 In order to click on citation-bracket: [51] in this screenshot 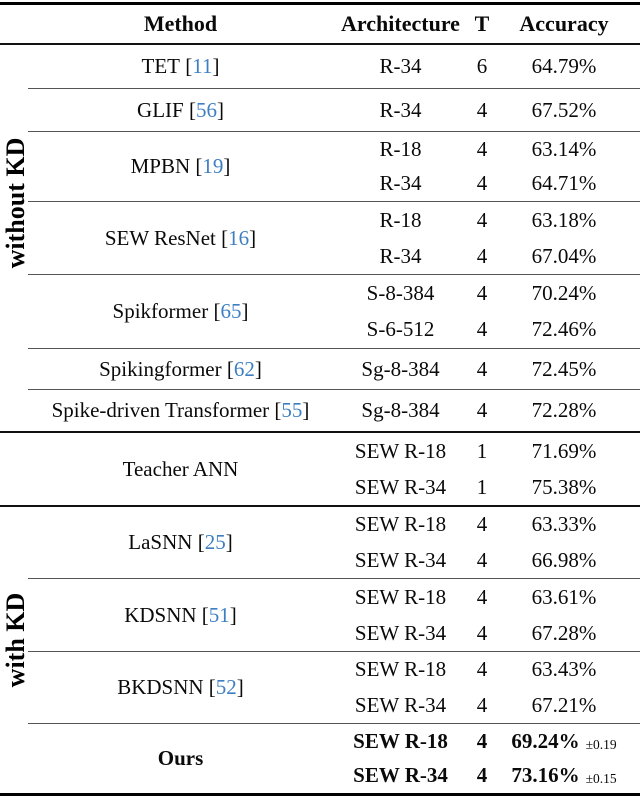, I will do `click(216, 614)`.